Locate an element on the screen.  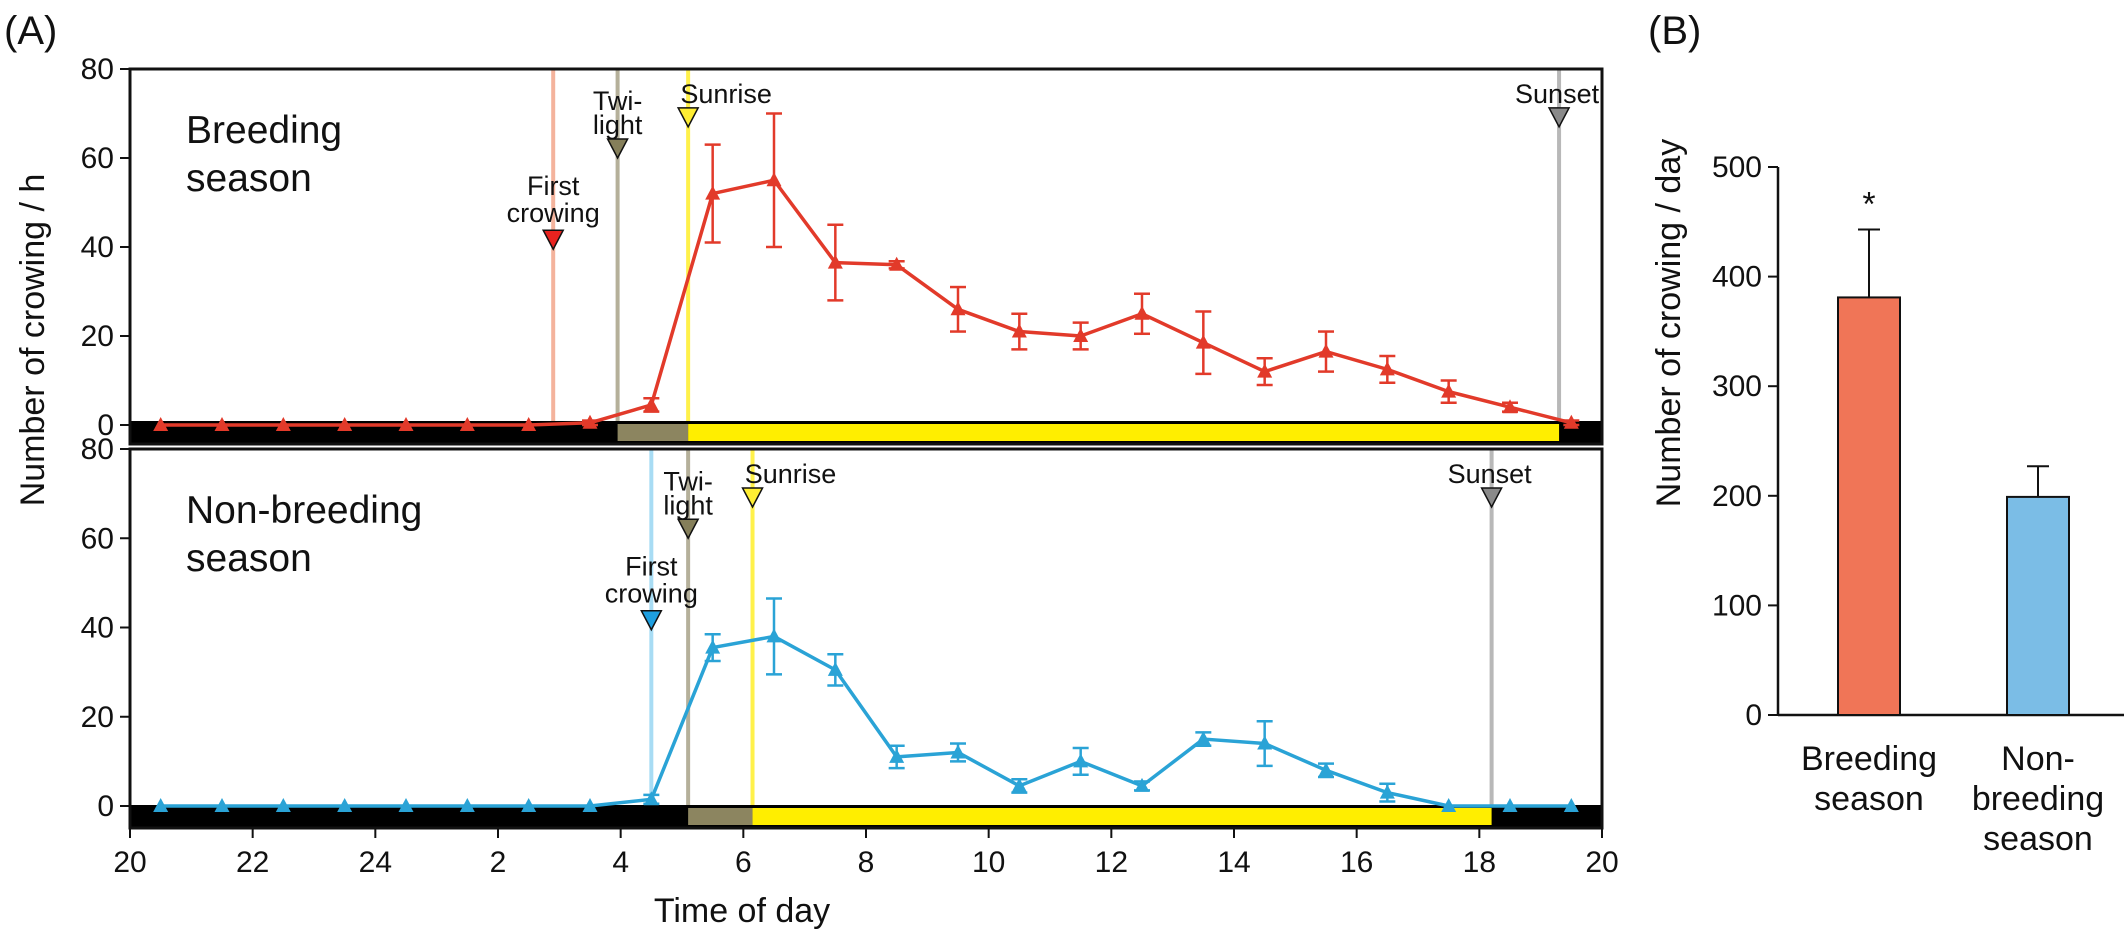
nonbreeding-sunset-marker is located at coordinates (1491, 498).